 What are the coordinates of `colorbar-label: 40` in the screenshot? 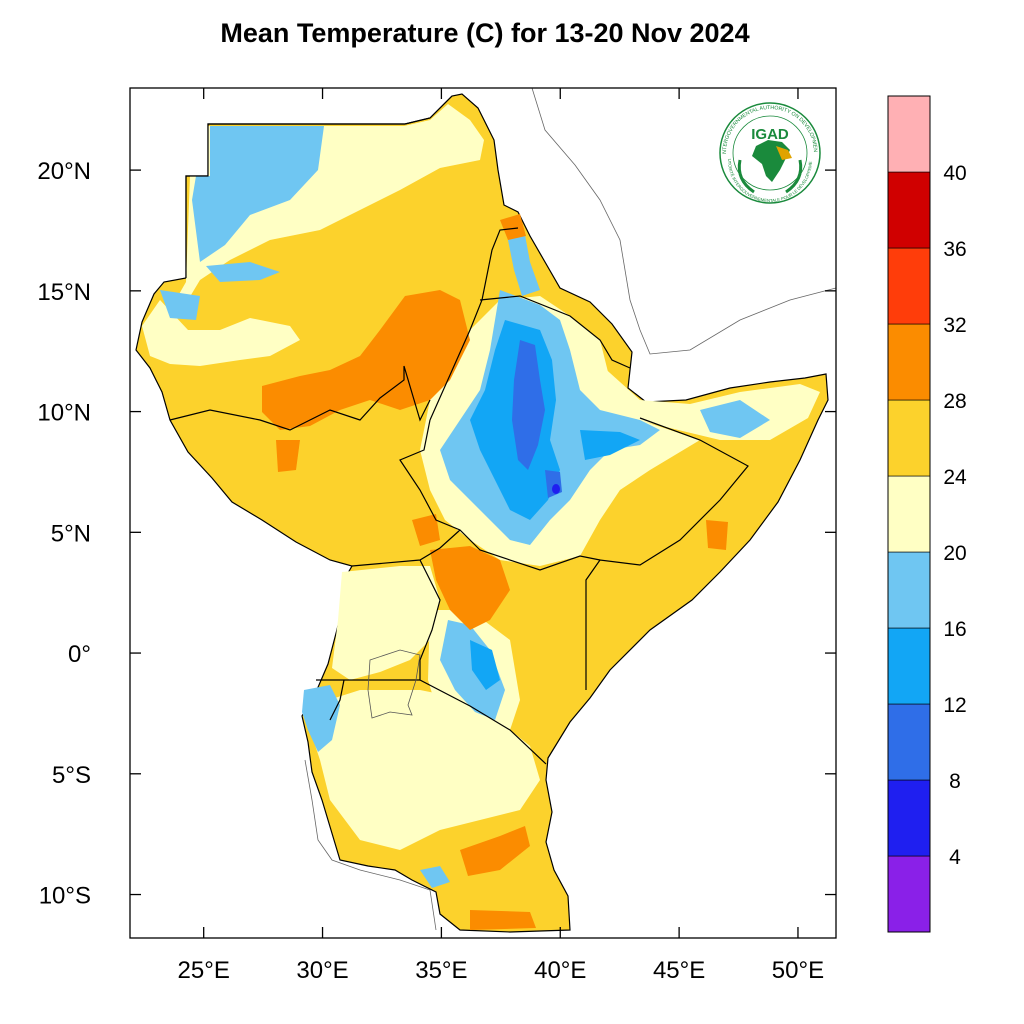 It's located at (954, 173).